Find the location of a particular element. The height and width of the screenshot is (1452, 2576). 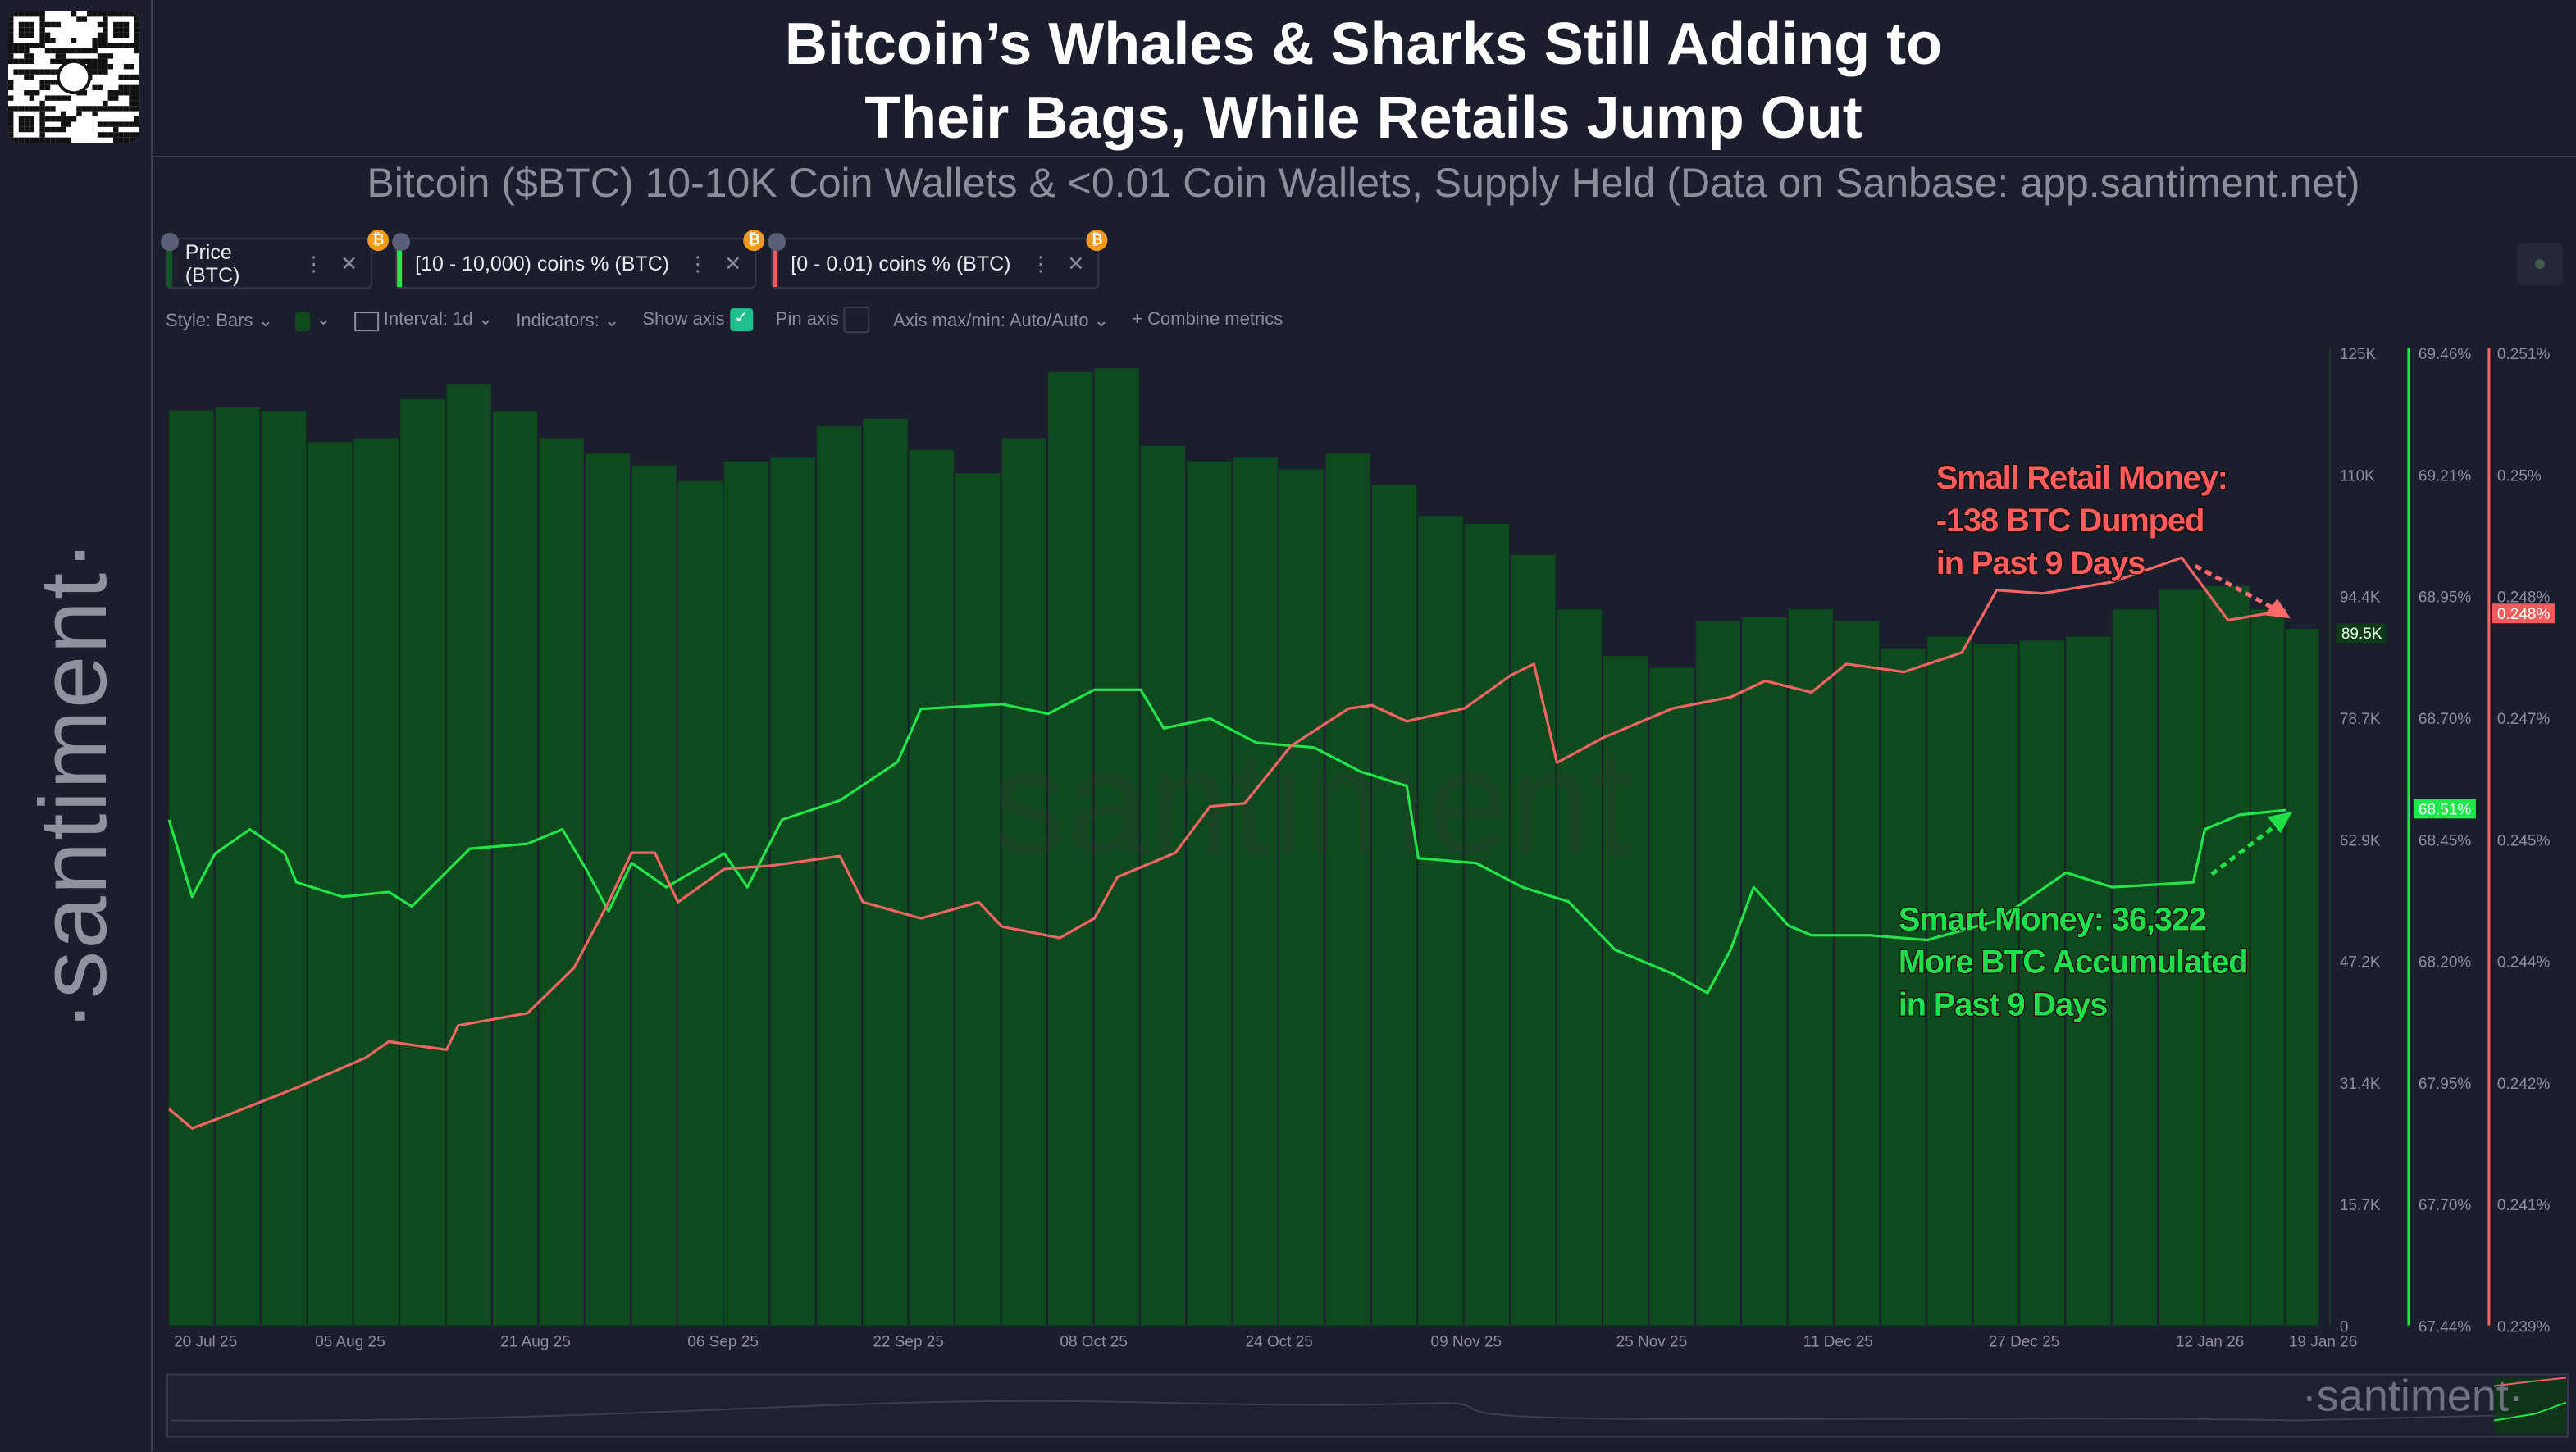

whales-tick-label: 67.44% is located at coordinates (2445, 1327).